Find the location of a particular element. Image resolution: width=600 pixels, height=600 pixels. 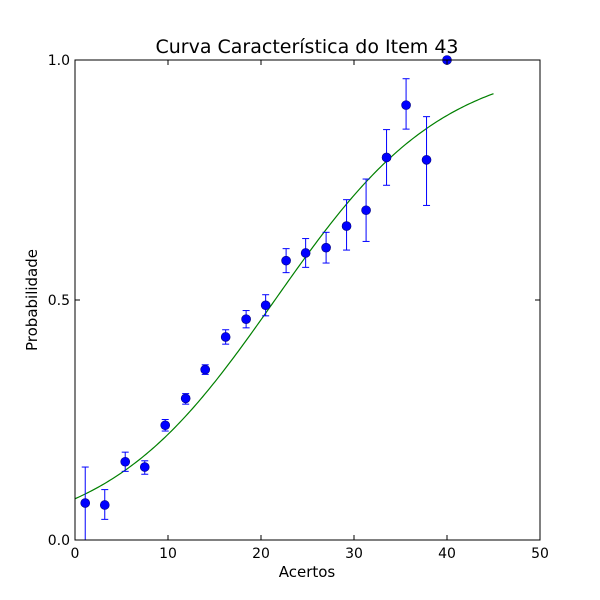

y-axis-title: Probabilidade is located at coordinates (32, 300).